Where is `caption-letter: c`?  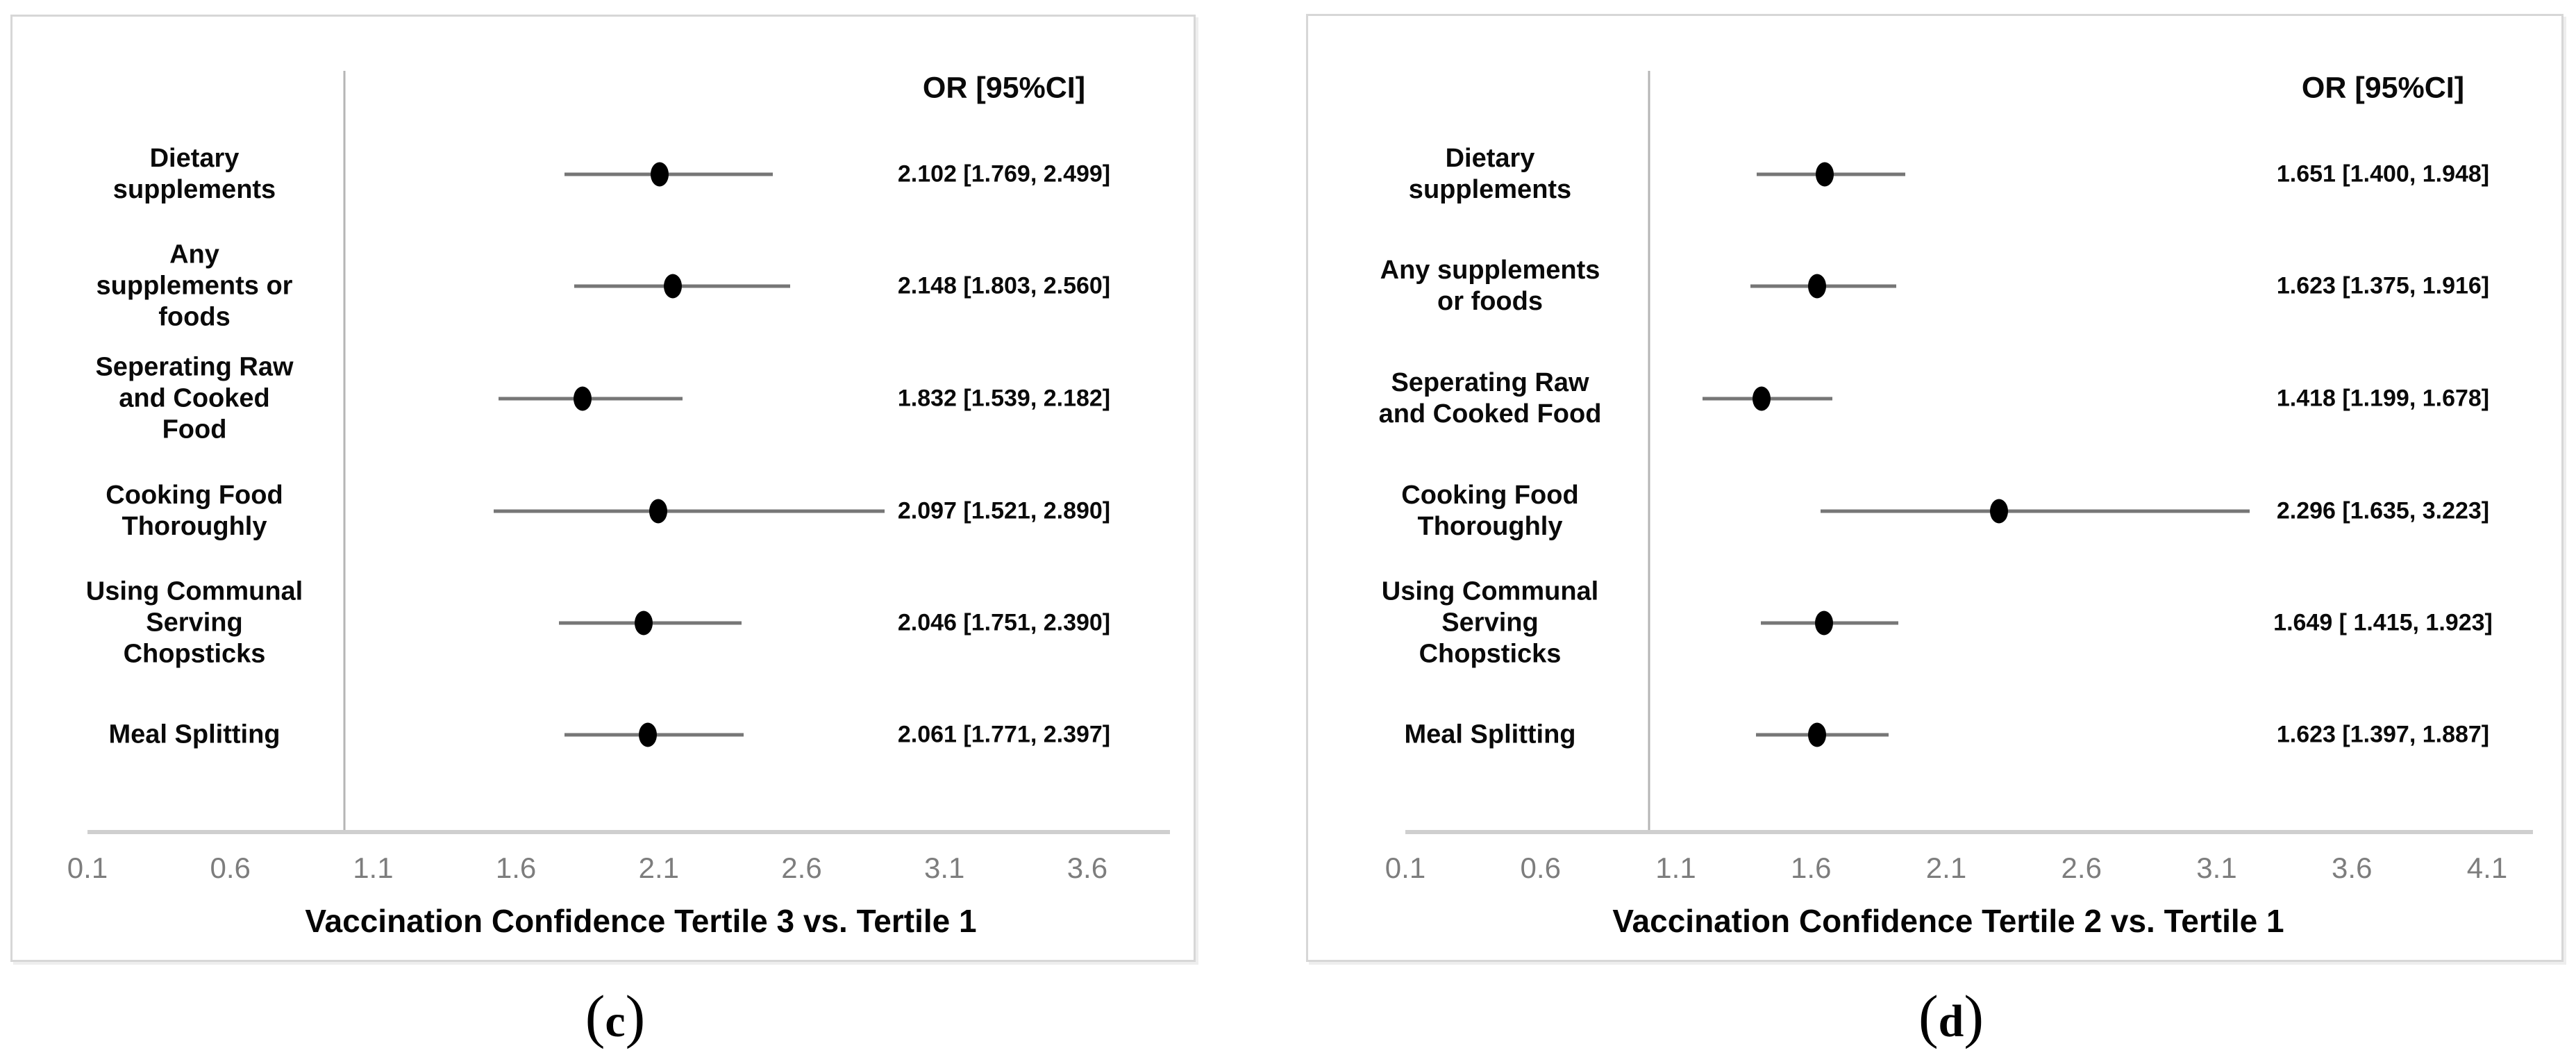 caption-letter: c is located at coordinates (615, 1021).